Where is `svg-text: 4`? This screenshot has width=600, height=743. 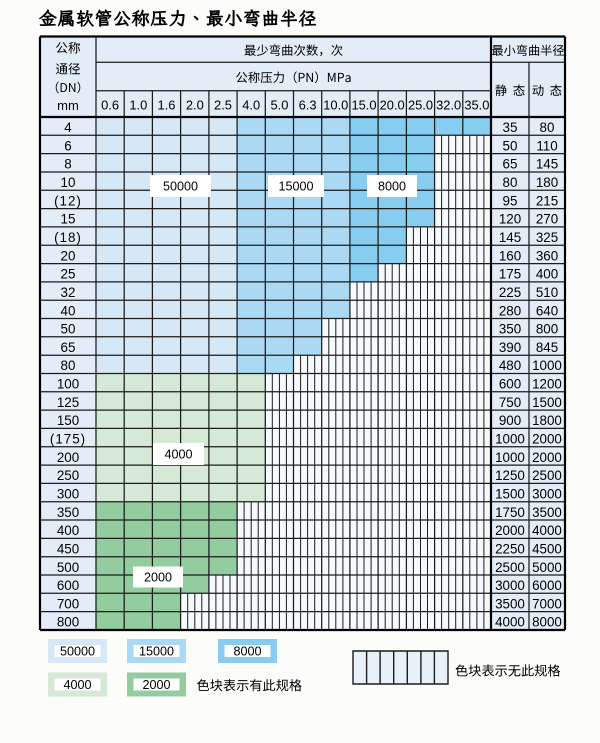 svg-text: 4 is located at coordinates (68, 127).